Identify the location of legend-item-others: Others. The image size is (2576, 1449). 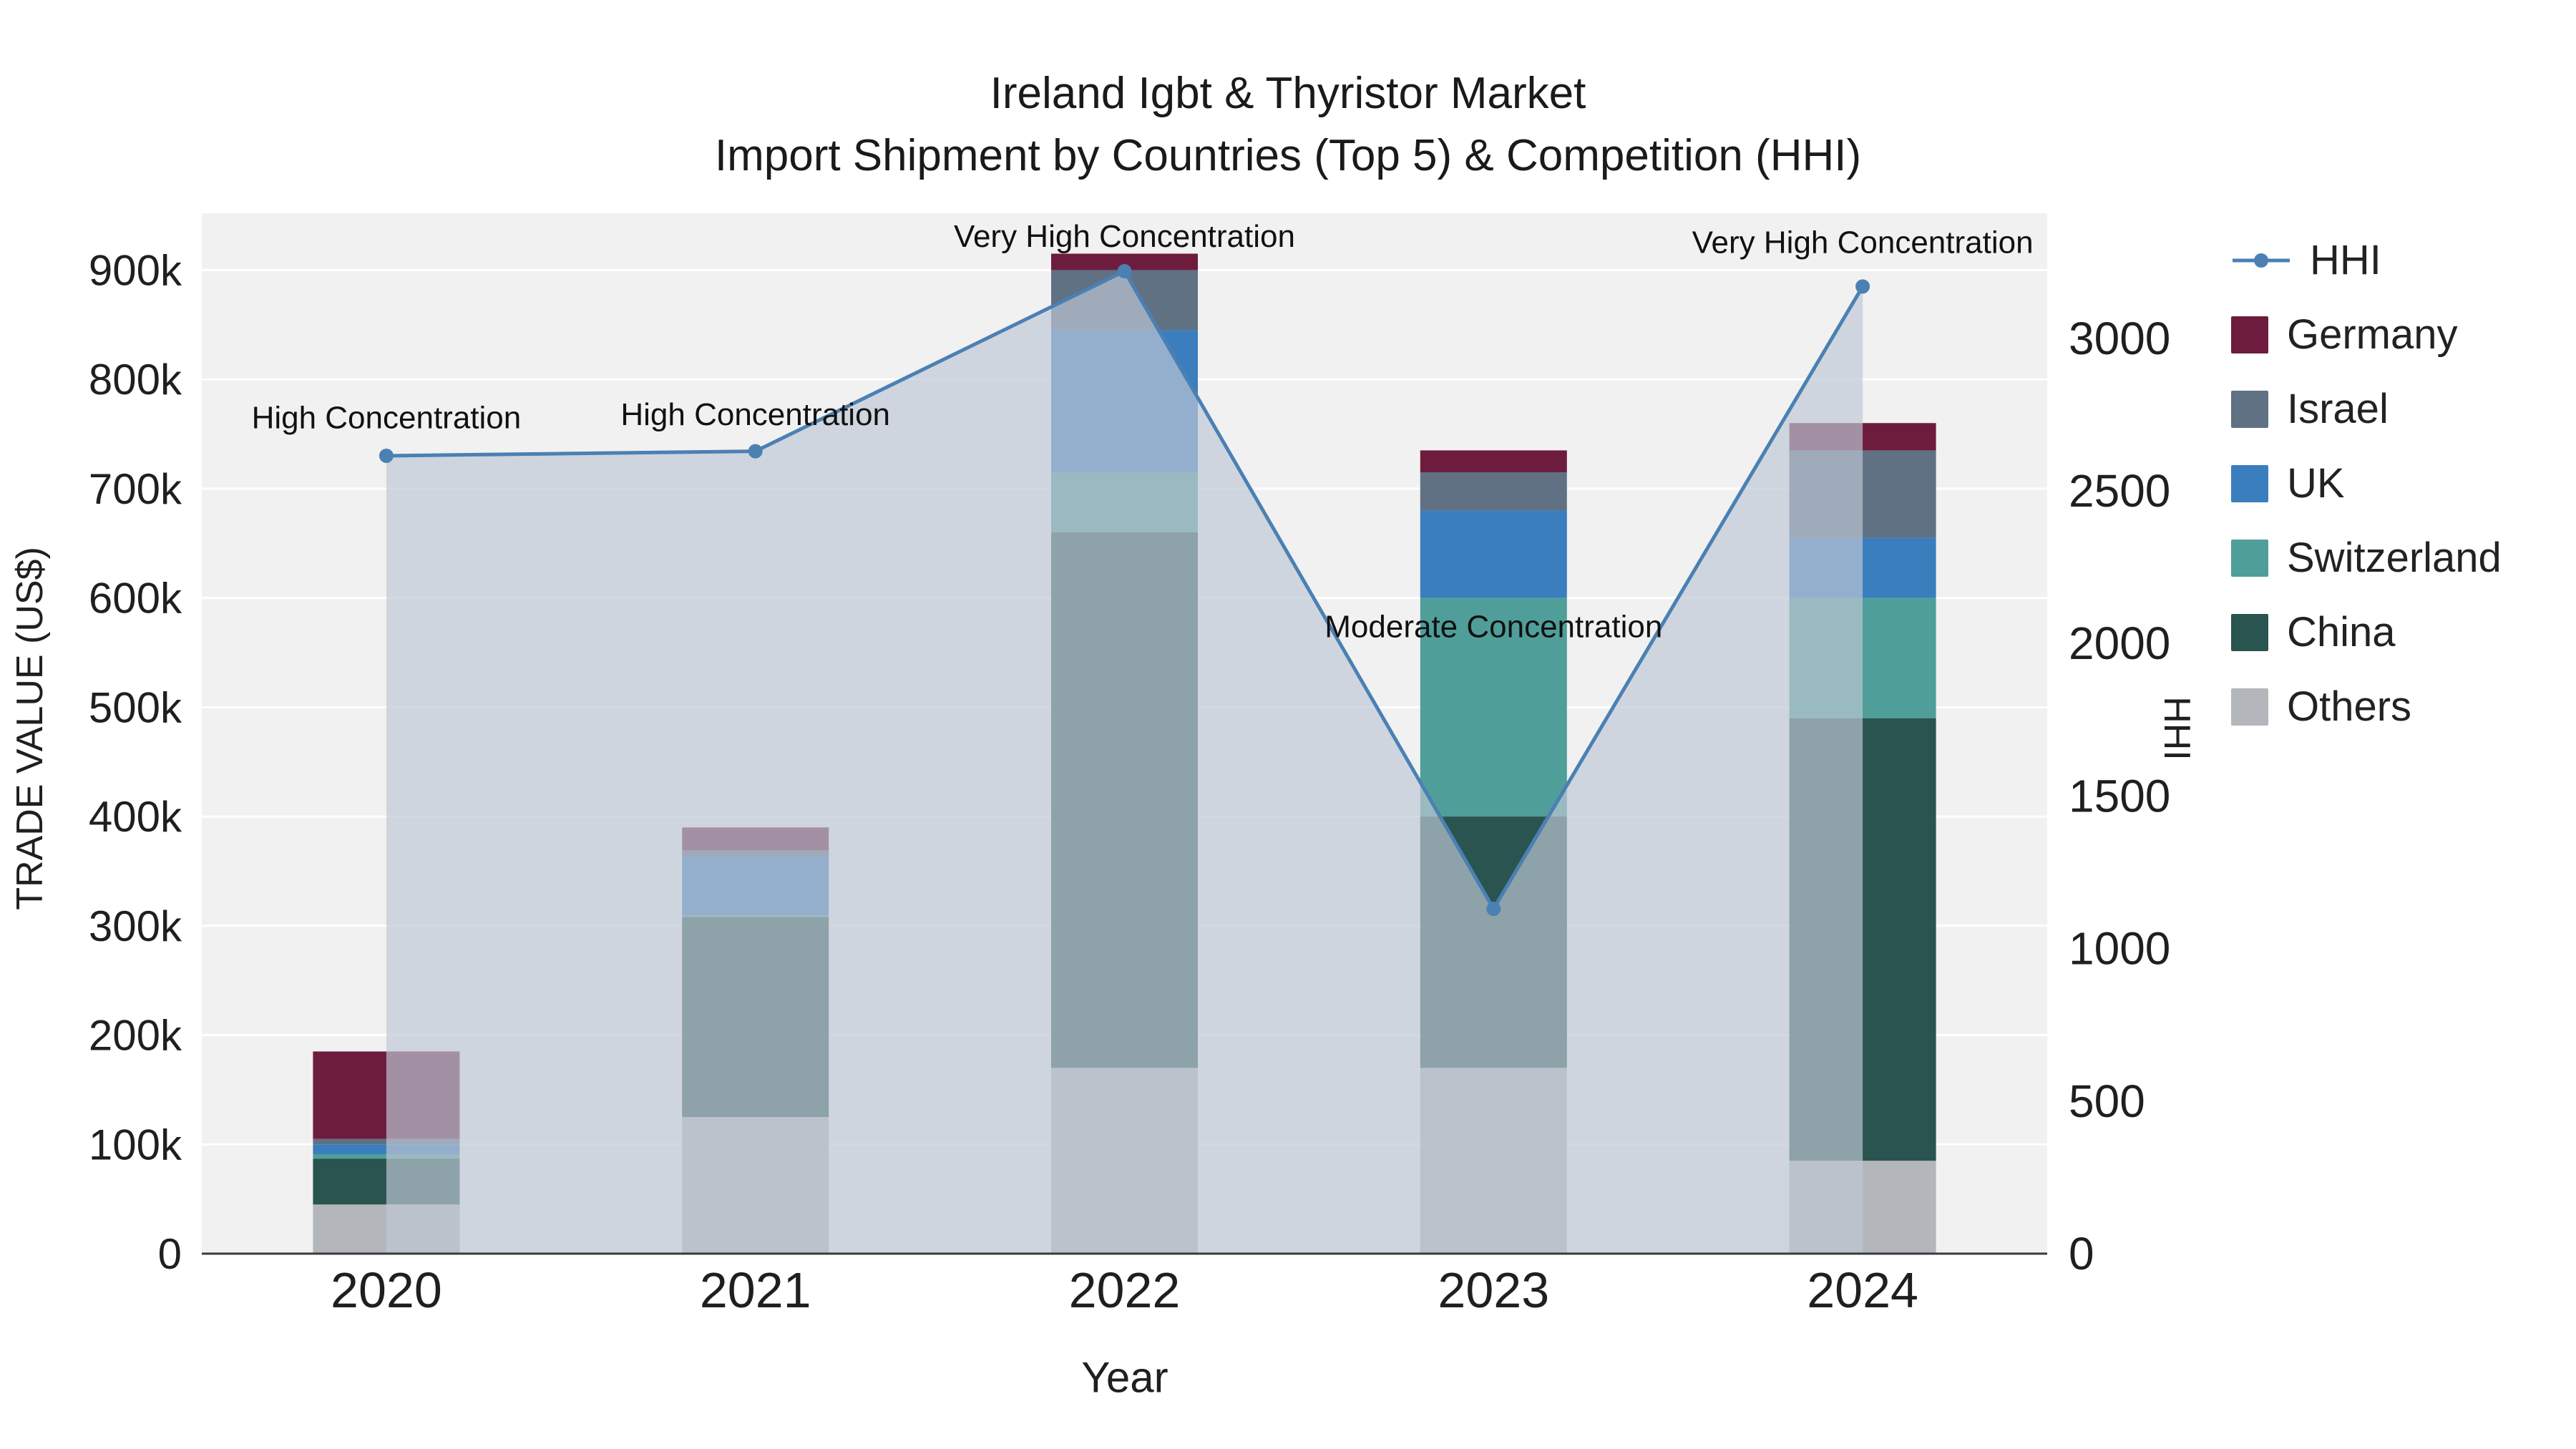
(2366, 707).